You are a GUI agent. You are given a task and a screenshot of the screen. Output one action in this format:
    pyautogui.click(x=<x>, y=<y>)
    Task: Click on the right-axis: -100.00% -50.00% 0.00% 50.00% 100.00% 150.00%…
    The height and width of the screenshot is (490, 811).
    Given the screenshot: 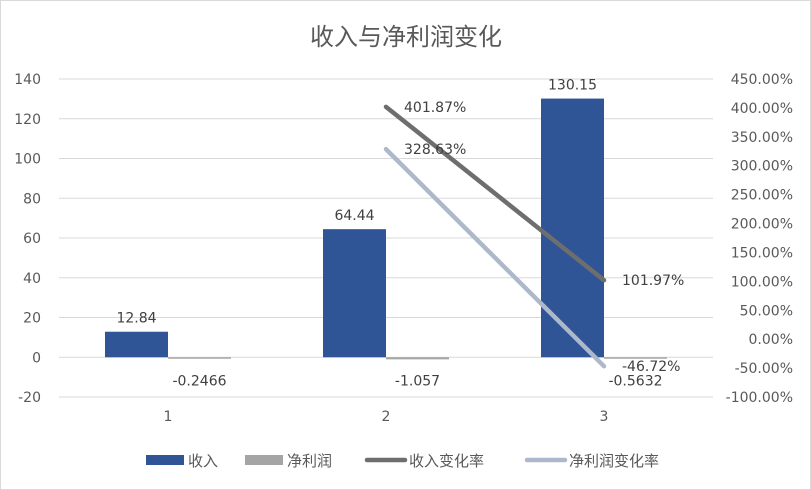 What is the action you would take?
    pyautogui.click(x=759, y=239)
    